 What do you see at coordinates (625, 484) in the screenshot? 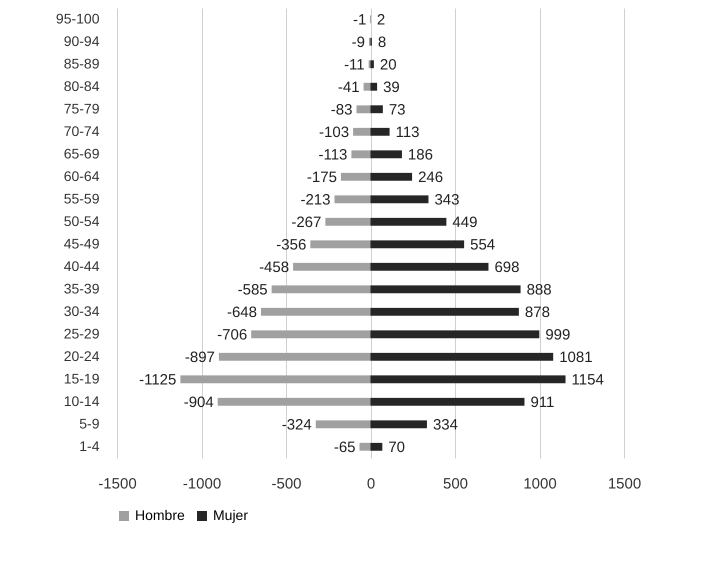
I see `x-tick-label: 1500` at bounding box center [625, 484].